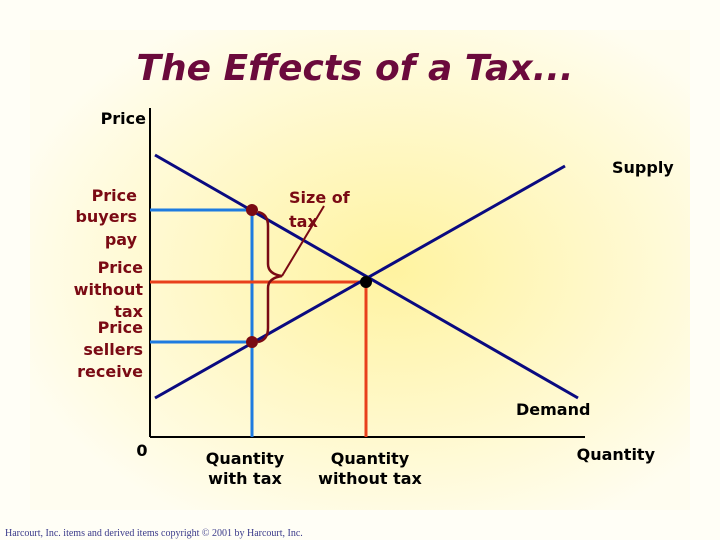  Describe the element at coordinates (110, 371) in the screenshot. I see `price-label: receive` at that location.